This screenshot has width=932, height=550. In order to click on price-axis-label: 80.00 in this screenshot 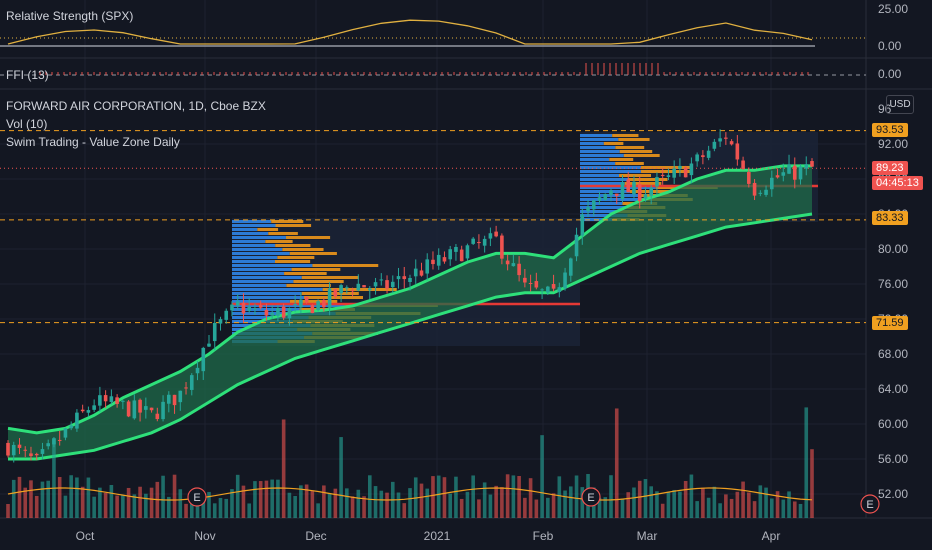, I will do `click(893, 249)`.